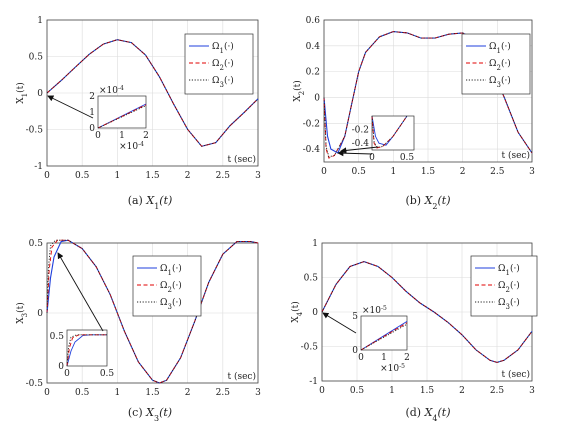 The width and height of the screenshot is (582, 432). Describe the element at coordinates (384, 308) in the screenshot. I see `inset-y-exponent-power: -5` at that location.